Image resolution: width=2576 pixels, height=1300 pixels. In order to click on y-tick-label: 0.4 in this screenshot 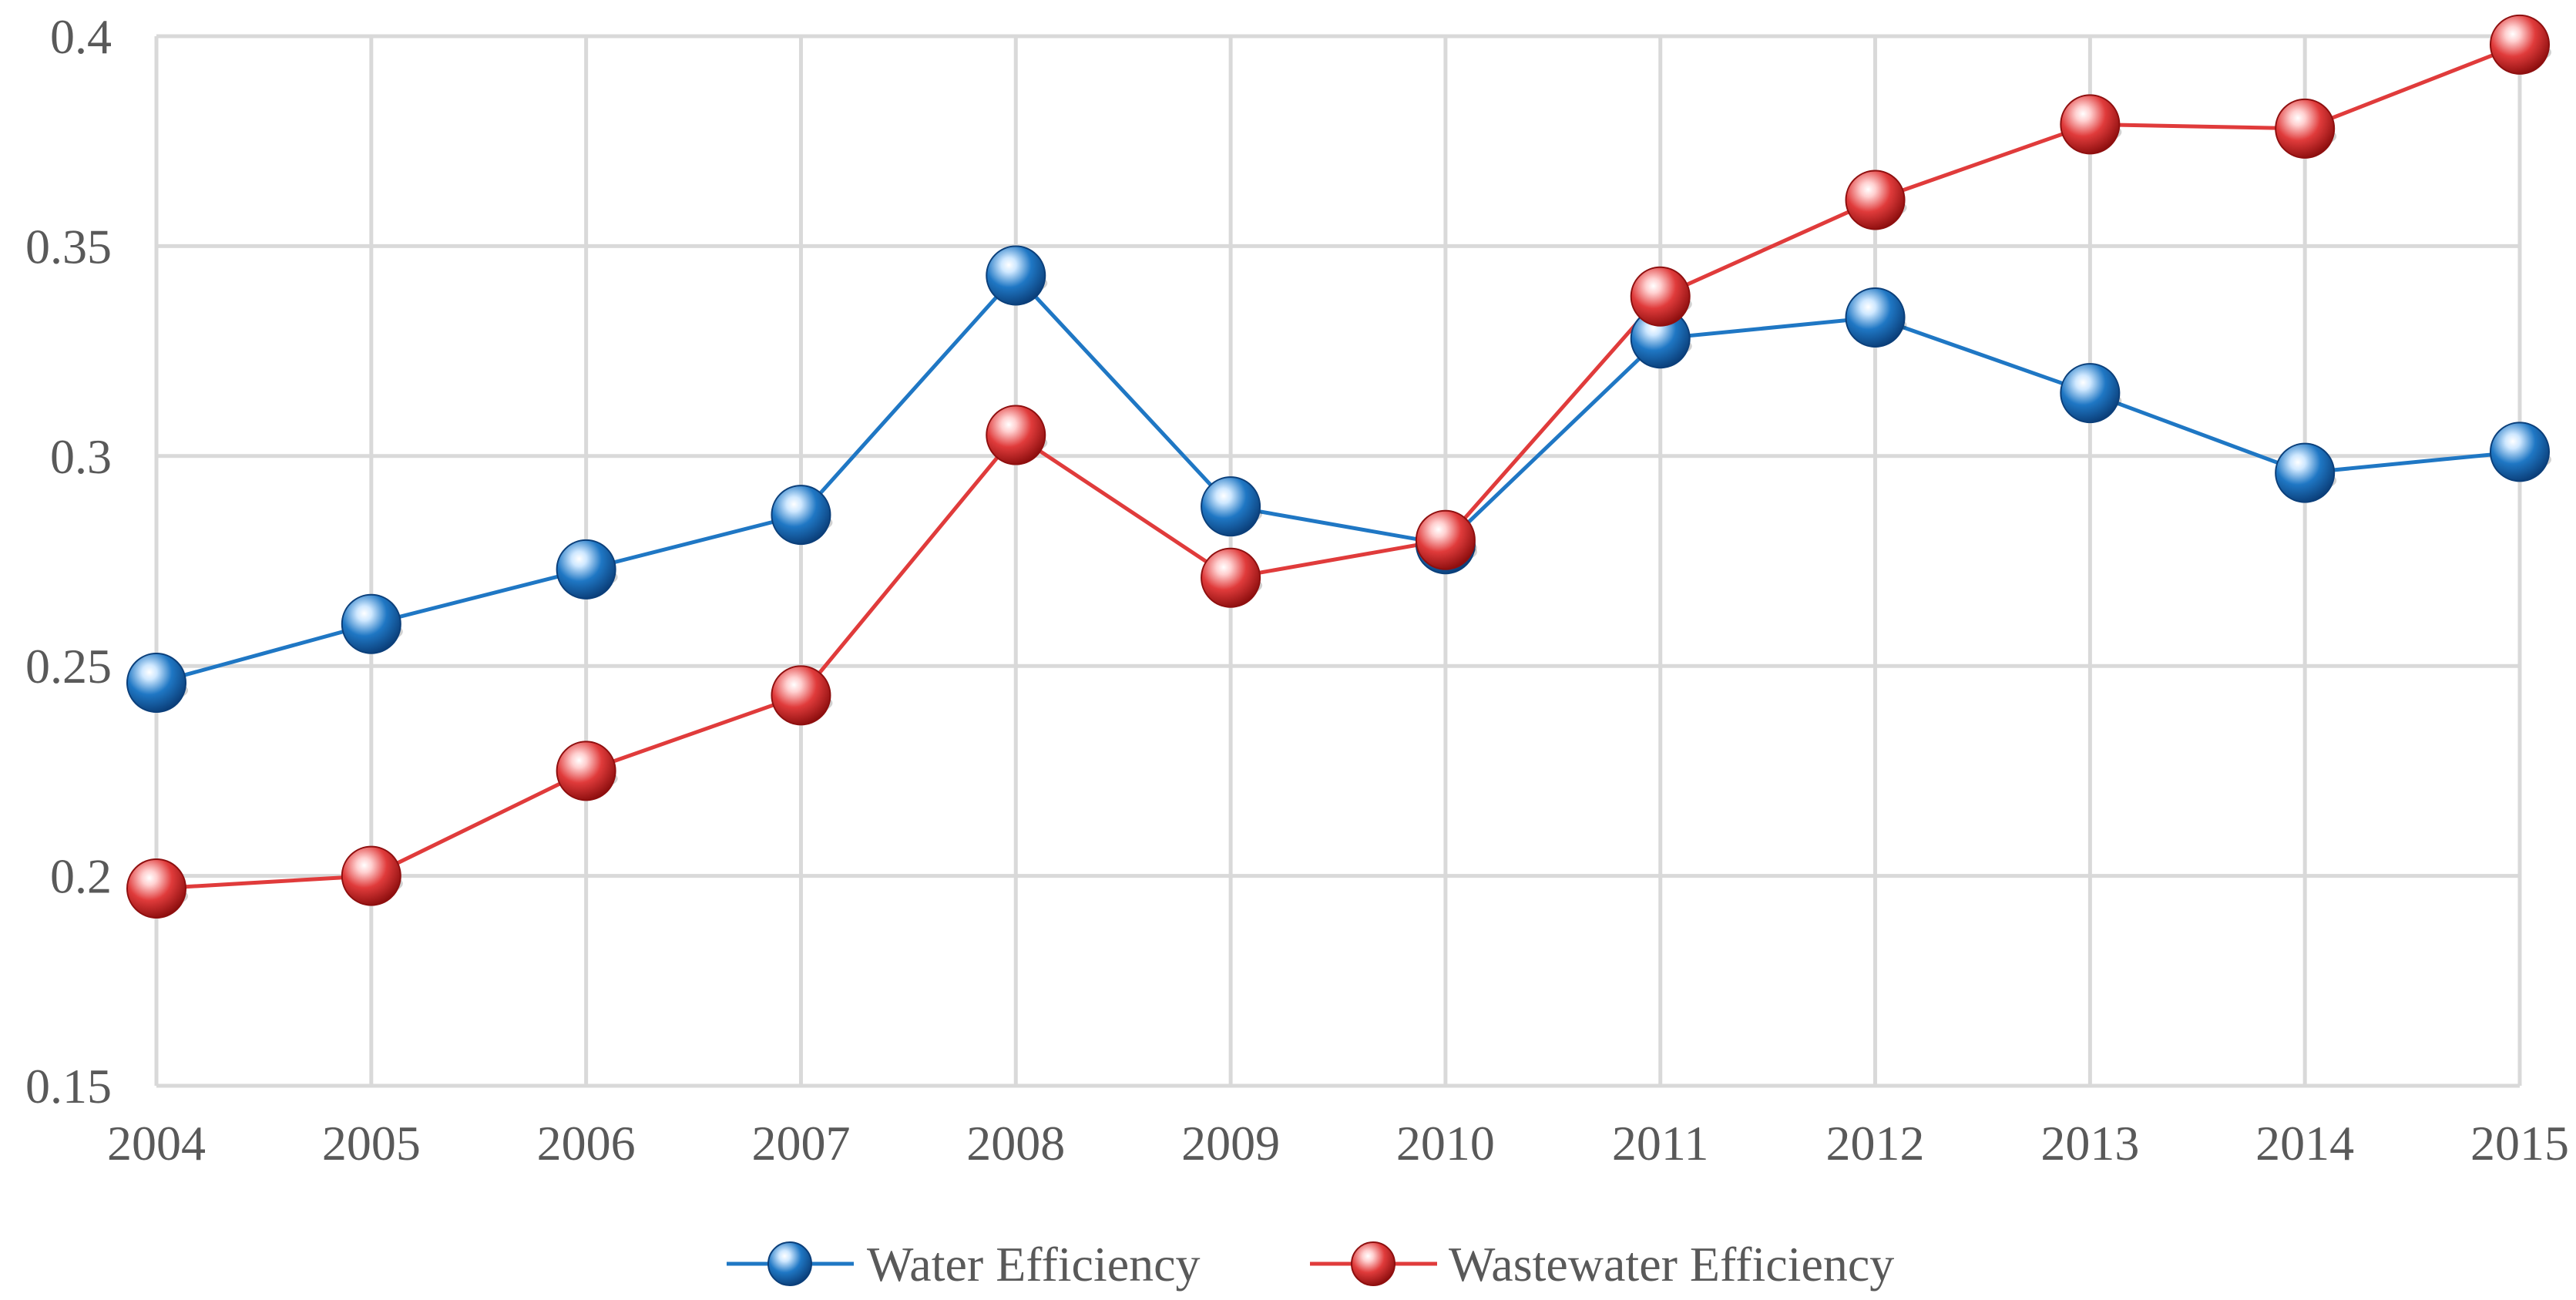, I will do `click(81, 36)`.